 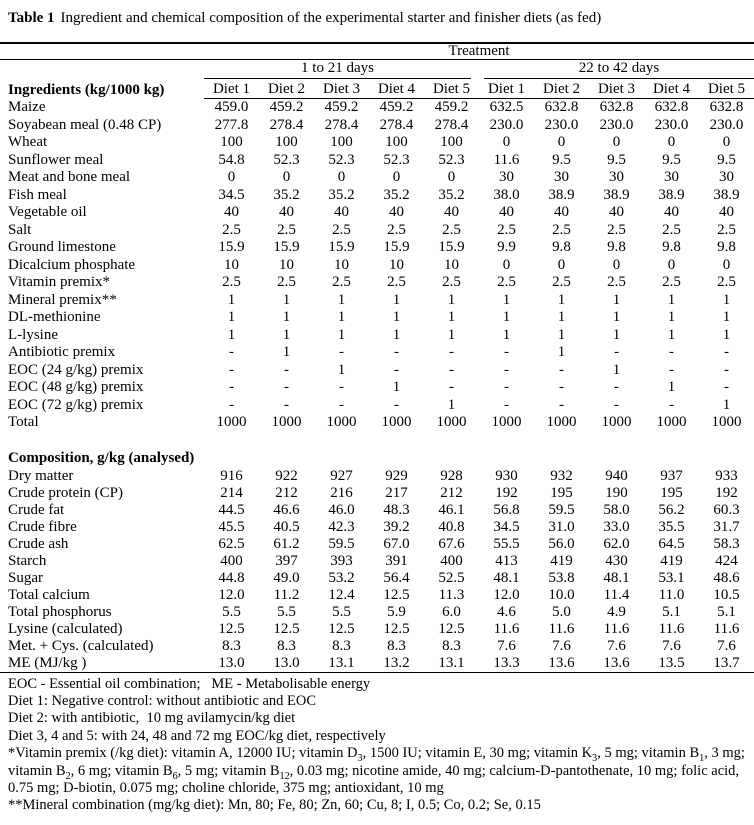 What do you see at coordinates (671, 492) in the screenshot?
I see `value-cell: 195` at bounding box center [671, 492].